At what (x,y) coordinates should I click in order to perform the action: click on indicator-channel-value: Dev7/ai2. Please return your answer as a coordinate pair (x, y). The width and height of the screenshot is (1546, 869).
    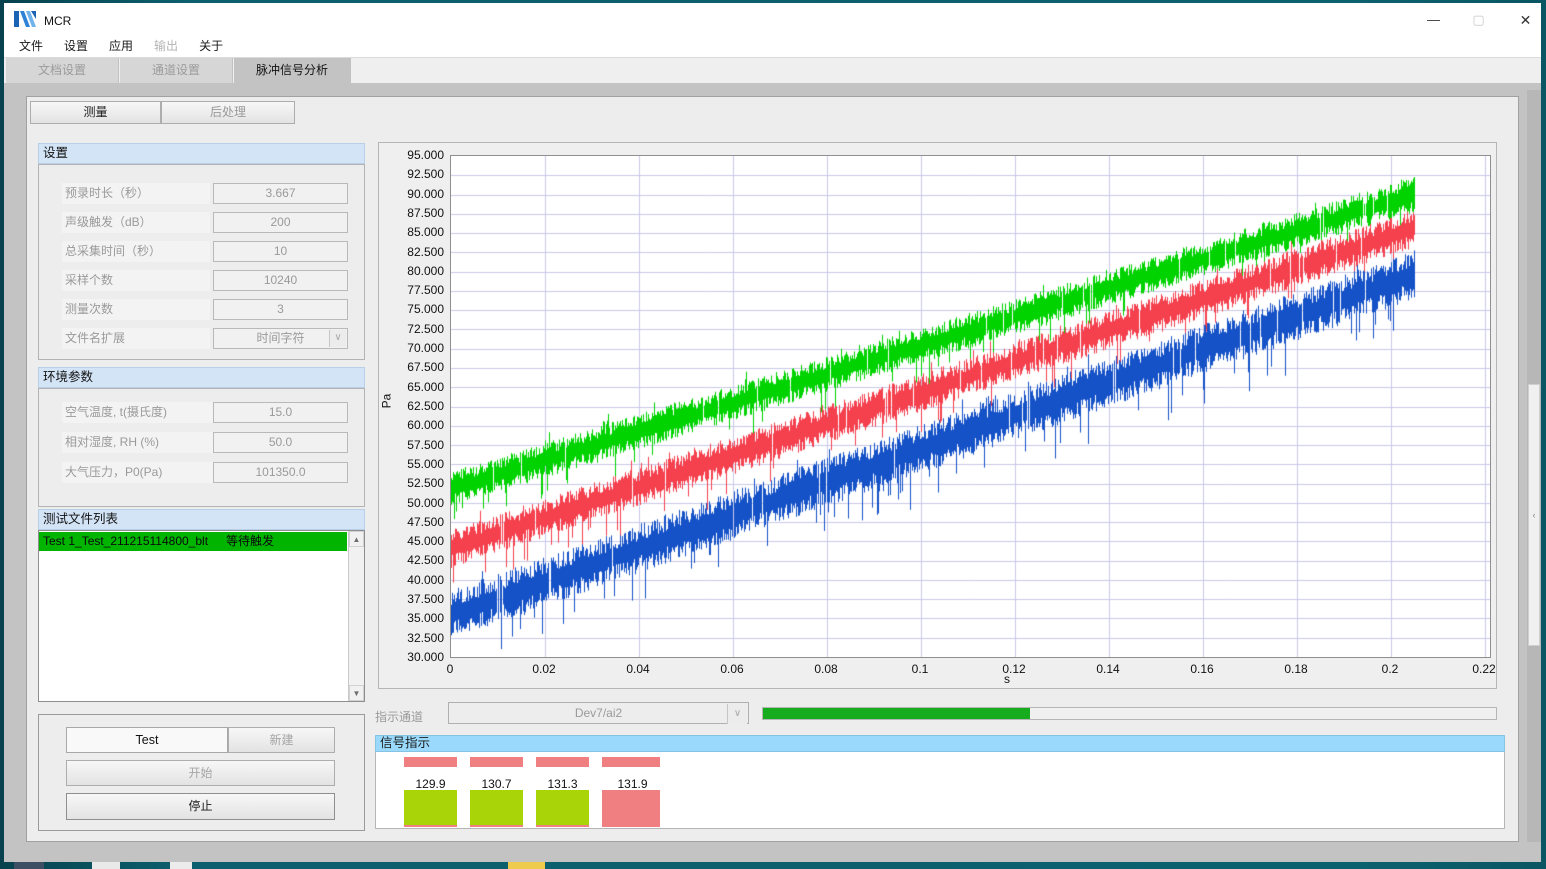
    Looking at the image, I should click on (598, 713).